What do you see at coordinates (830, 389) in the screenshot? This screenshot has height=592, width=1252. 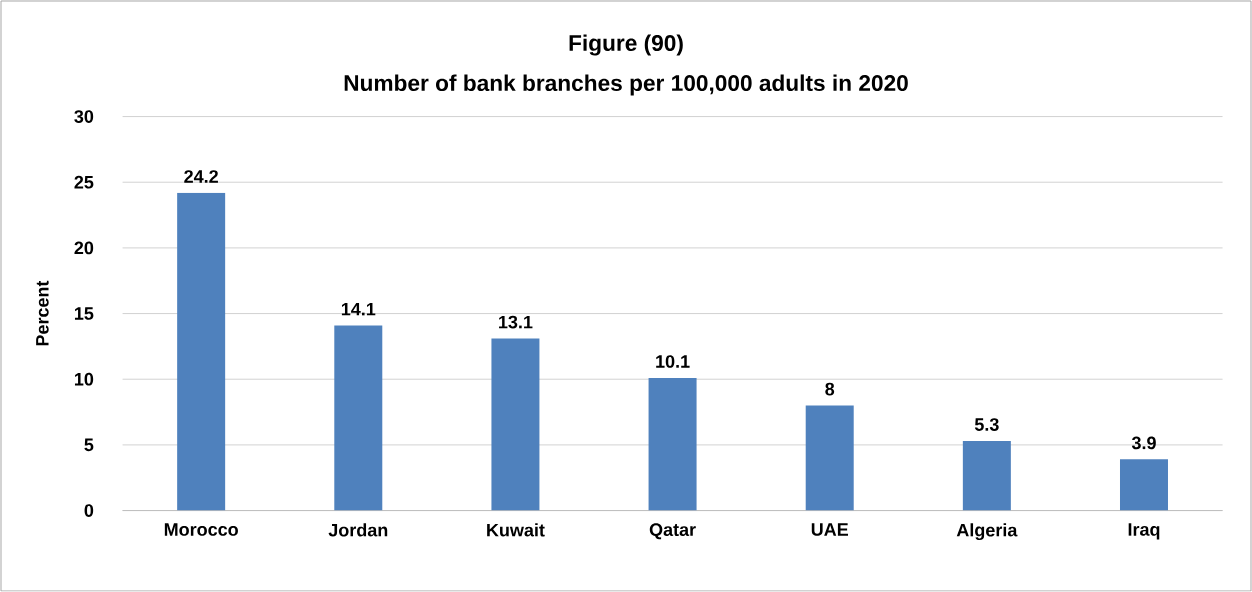 I see `data-label: 8` at bounding box center [830, 389].